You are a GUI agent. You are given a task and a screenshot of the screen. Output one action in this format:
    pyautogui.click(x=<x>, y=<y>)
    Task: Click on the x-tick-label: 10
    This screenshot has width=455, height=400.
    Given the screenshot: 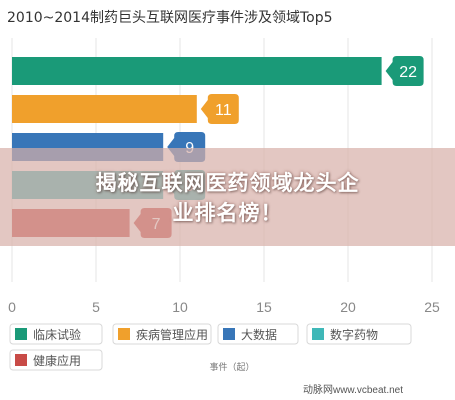 What is the action you would take?
    pyautogui.click(x=180, y=307)
    